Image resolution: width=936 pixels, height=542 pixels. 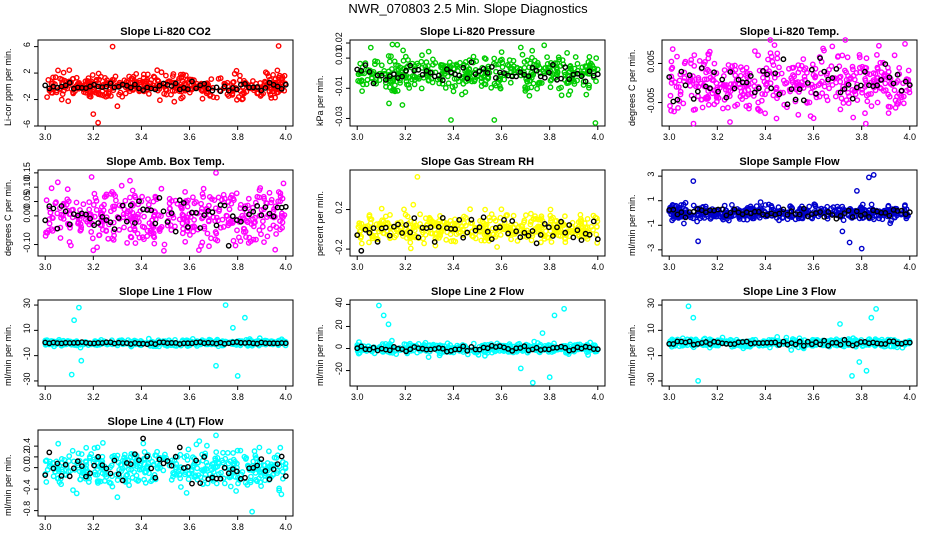 I want to click on x-tick-label: 3.8, so click(x=861, y=267).